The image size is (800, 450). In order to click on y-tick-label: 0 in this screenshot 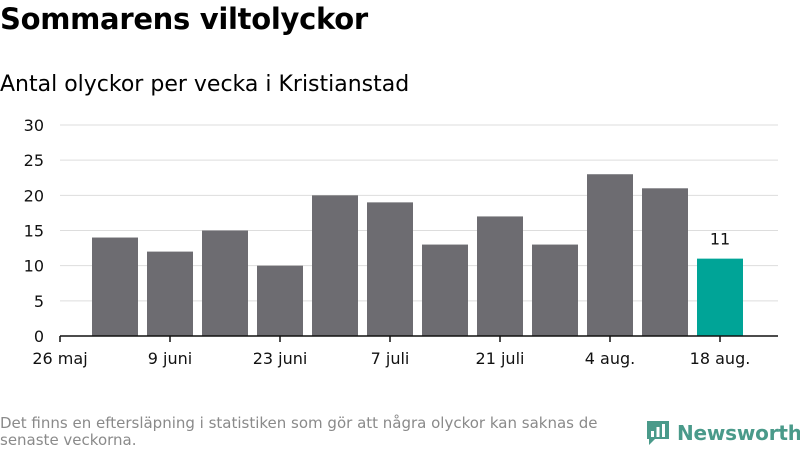, I will do `click(39, 336)`.